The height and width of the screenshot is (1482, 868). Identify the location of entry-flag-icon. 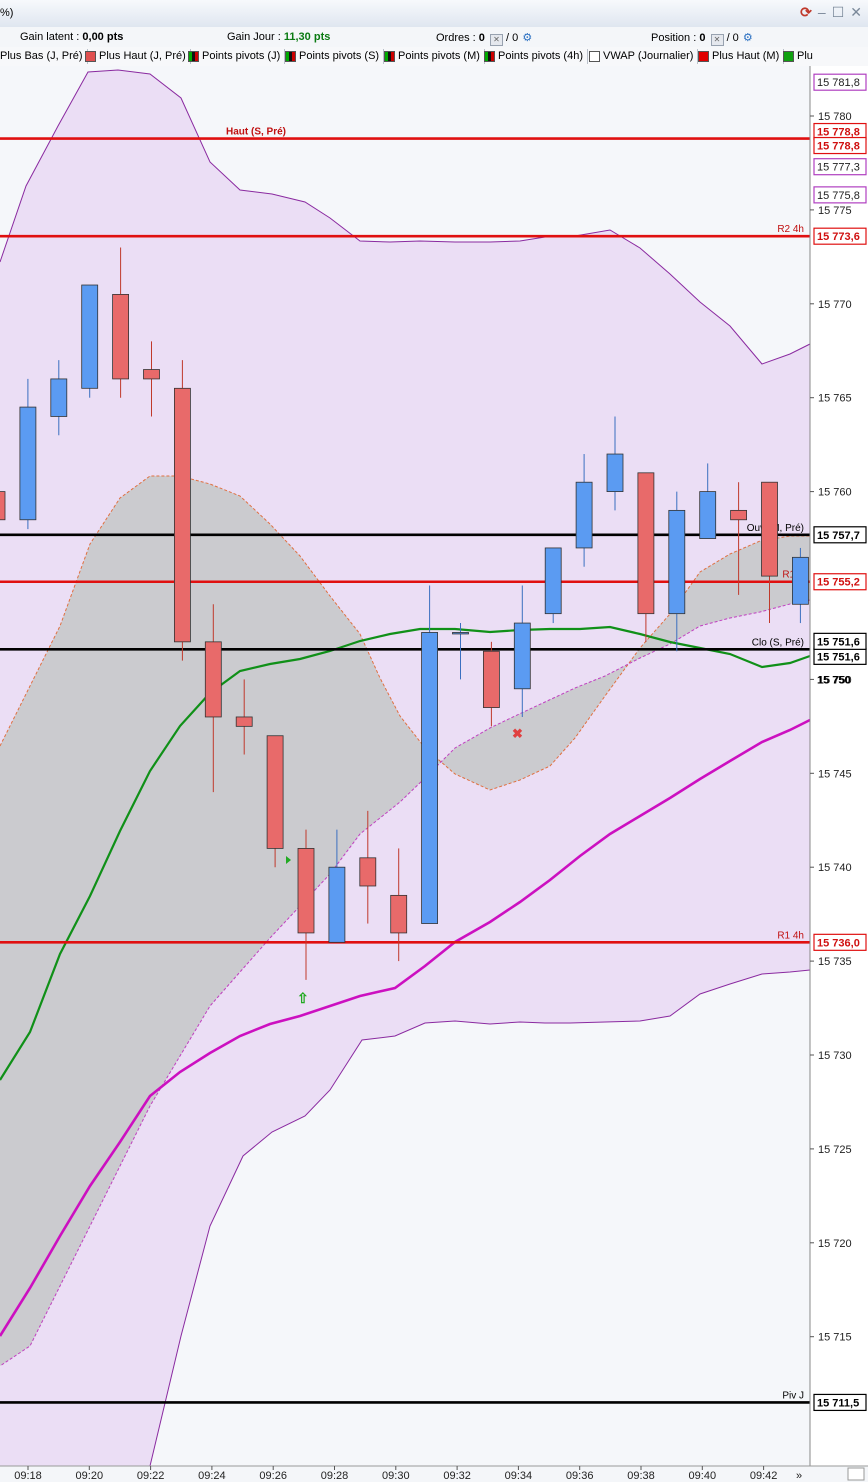
(288, 860).